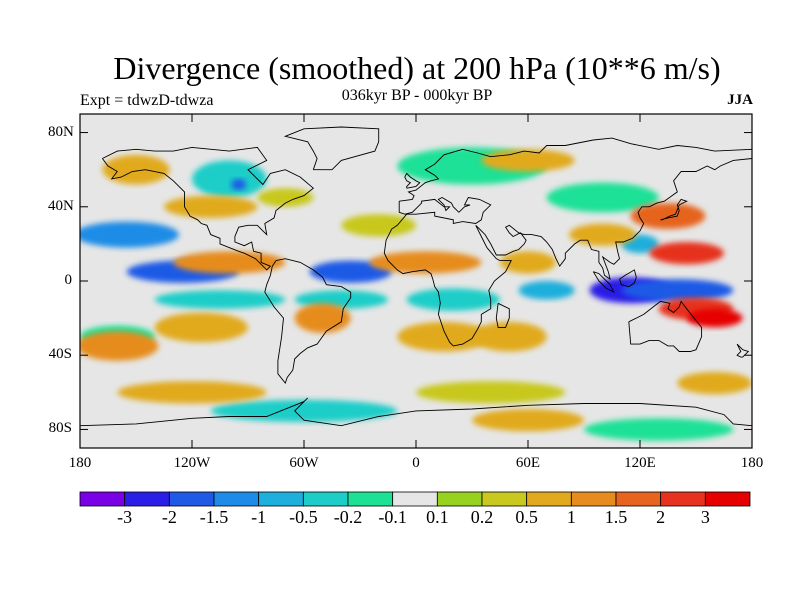  What do you see at coordinates (61, 131) in the screenshot?
I see `lat-label-80N: 80N` at bounding box center [61, 131].